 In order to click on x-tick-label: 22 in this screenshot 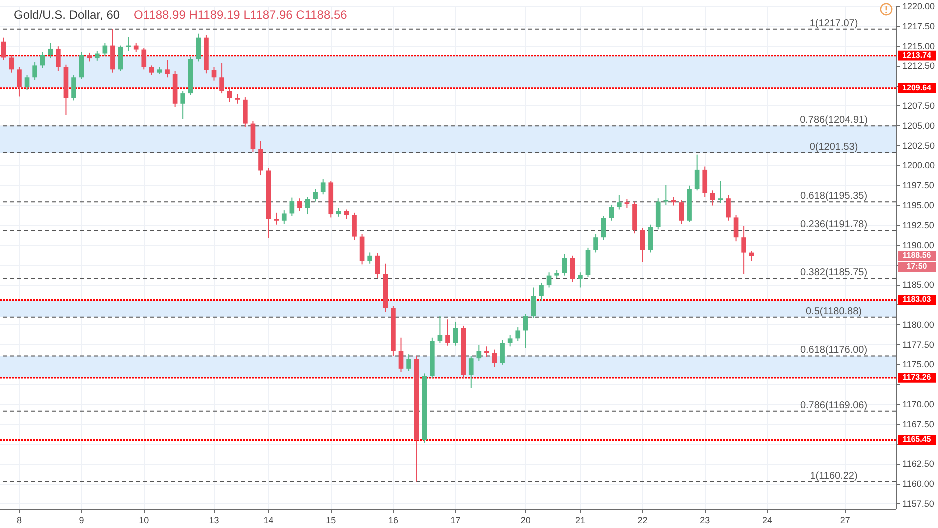, I will do `click(643, 521)`.